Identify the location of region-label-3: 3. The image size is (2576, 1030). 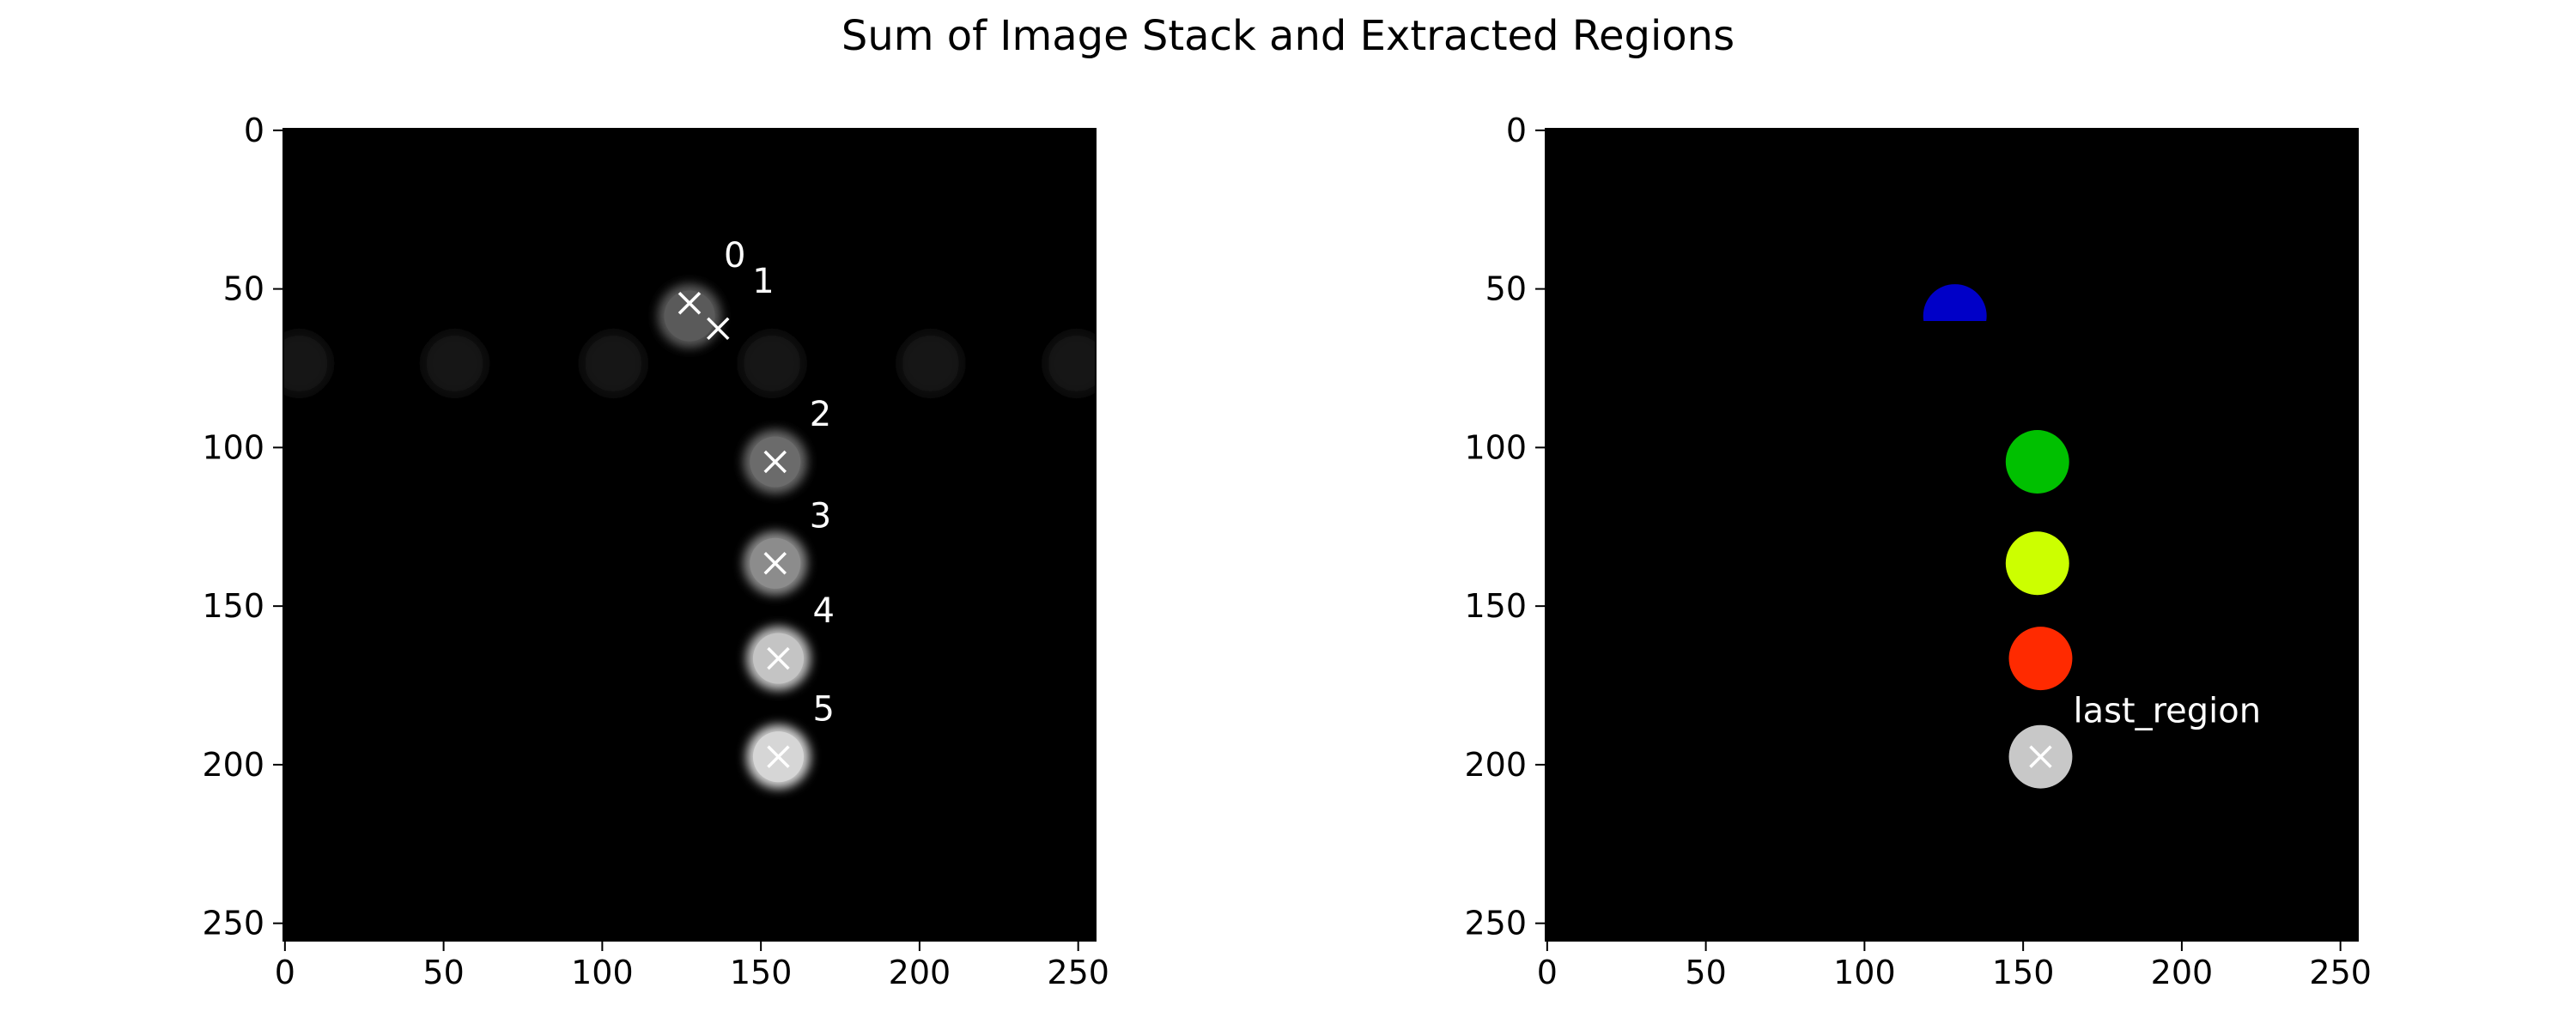
(821, 516).